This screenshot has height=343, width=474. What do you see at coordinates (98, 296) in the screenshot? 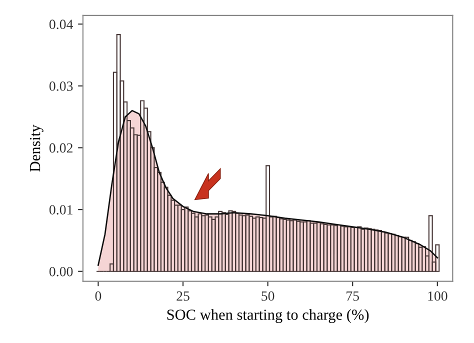
I see `x-tick-label: 0` at bounding box center [98, 296].